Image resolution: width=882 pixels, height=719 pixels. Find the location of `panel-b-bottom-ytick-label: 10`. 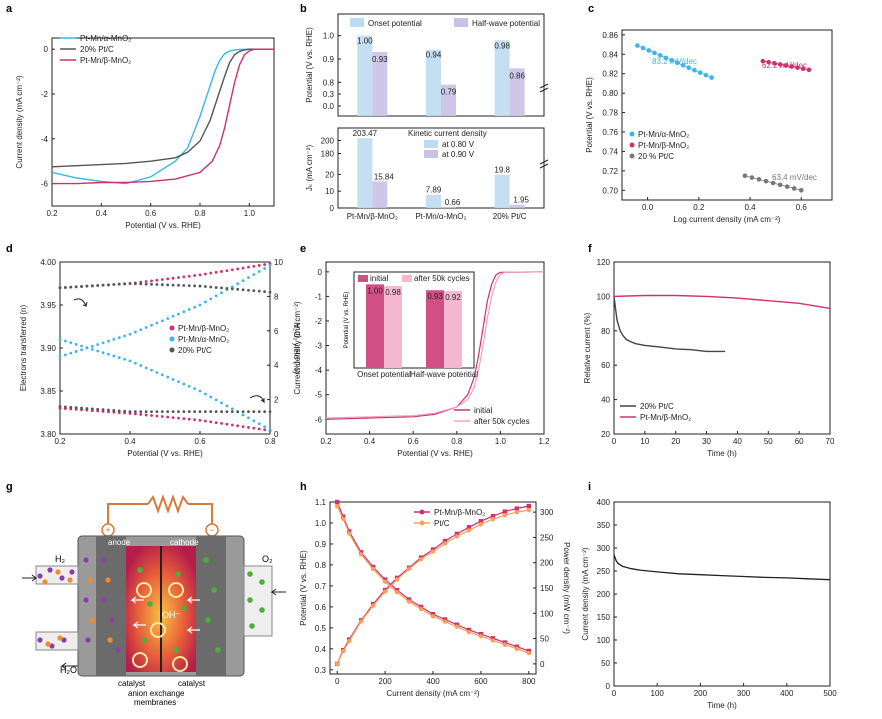

panel-b-bottom-ytick-label: 10 is located at coordinates (329, 191).